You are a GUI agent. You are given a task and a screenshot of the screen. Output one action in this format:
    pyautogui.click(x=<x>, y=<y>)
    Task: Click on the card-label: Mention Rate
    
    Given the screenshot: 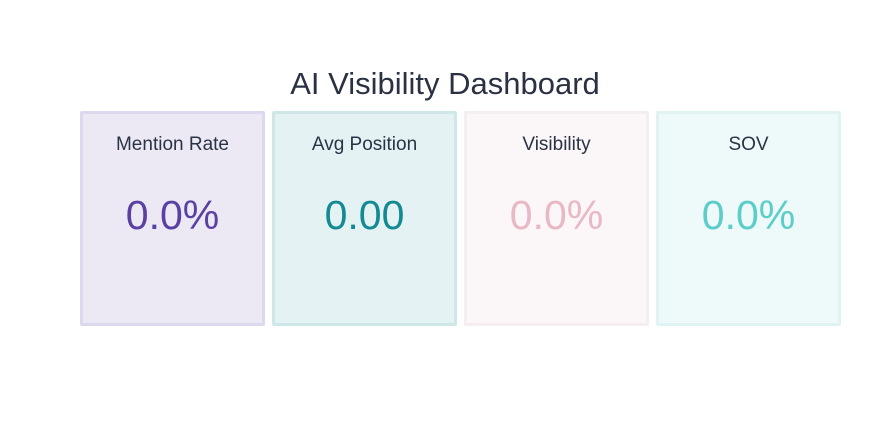 What is the action you would take?
    pyautogui.click(x=172, y=144)
    